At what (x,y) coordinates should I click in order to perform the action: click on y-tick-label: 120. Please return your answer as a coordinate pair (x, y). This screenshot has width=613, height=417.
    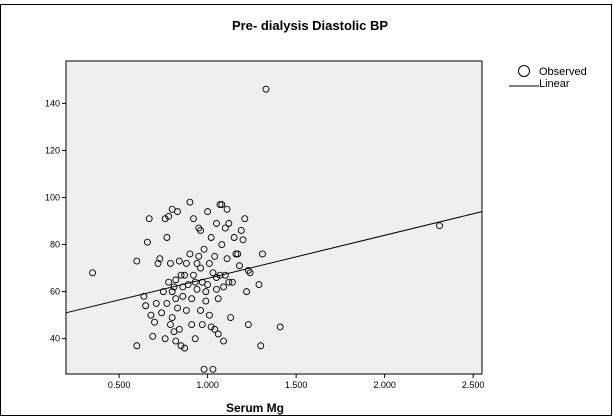
    Looking at the image, I should click on (52, 150).